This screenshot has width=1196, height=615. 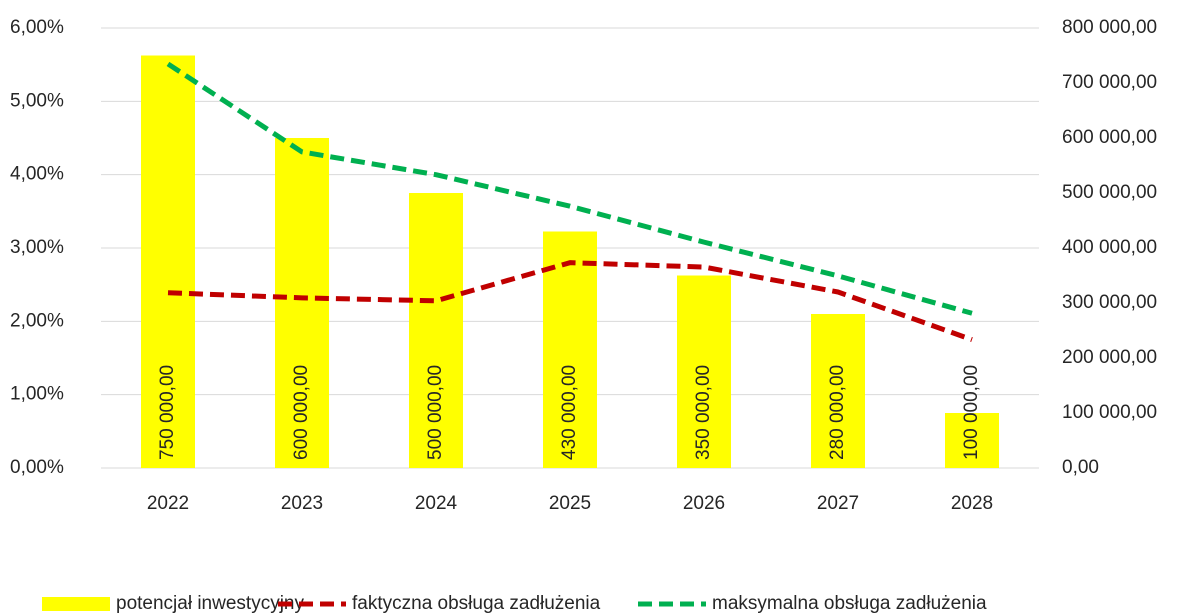 I want to click on legend-swatch, so click(x=76, y=604).